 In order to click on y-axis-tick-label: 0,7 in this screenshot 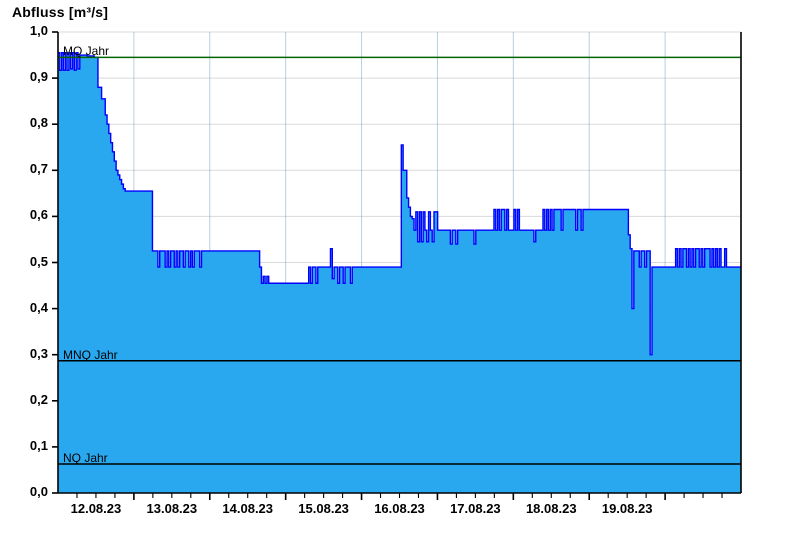, I will do `click(38, 169)`.